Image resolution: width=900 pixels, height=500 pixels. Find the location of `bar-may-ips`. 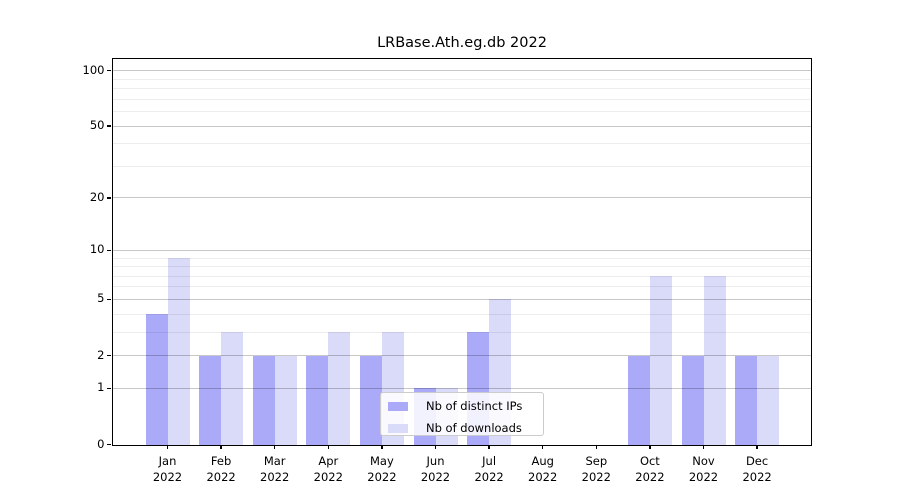

bar-may-ips is located at coordinates (370, 400).